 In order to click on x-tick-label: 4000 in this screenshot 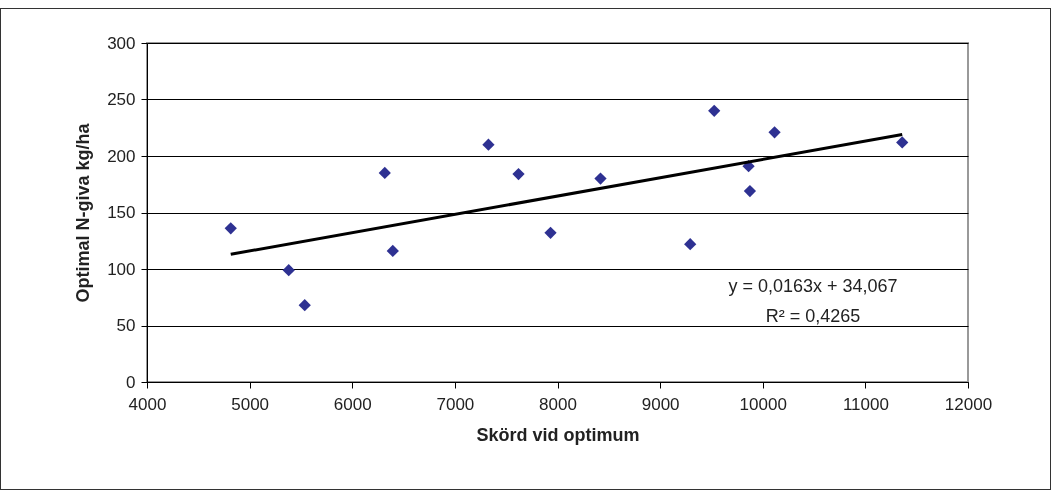, I will do `click(147, 404)`.